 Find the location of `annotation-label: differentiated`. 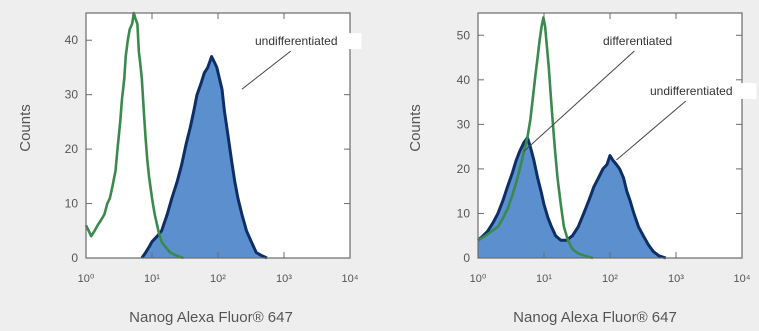

annotation-label: differentiated is located at coordinates (637, 41).